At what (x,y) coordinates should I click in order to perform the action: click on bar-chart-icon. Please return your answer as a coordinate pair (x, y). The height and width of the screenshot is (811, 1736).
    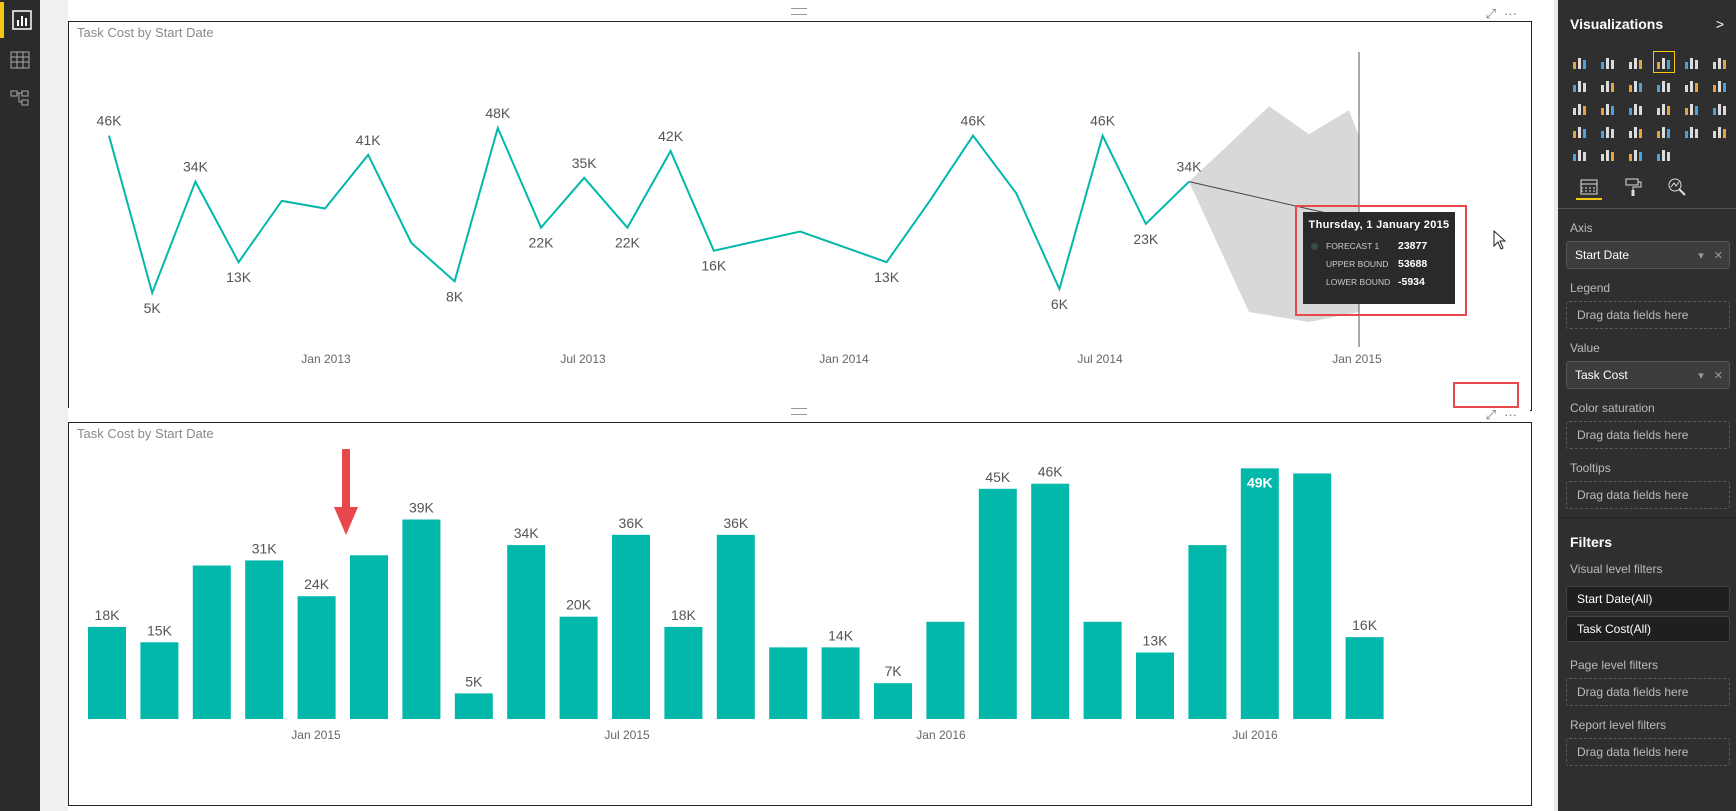
    Looking at the image, I should click on (22, 20).